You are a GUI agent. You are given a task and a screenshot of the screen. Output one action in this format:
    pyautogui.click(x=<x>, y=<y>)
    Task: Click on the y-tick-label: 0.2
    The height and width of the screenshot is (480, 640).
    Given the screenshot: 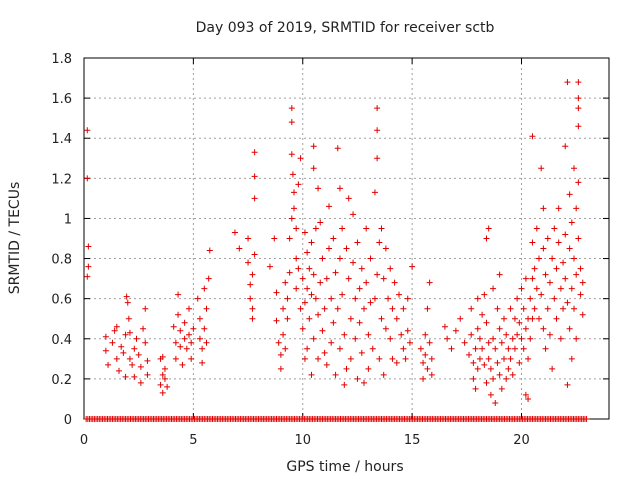 What is the action you would take?
    pyautogui.click(x=61, y=380)
    